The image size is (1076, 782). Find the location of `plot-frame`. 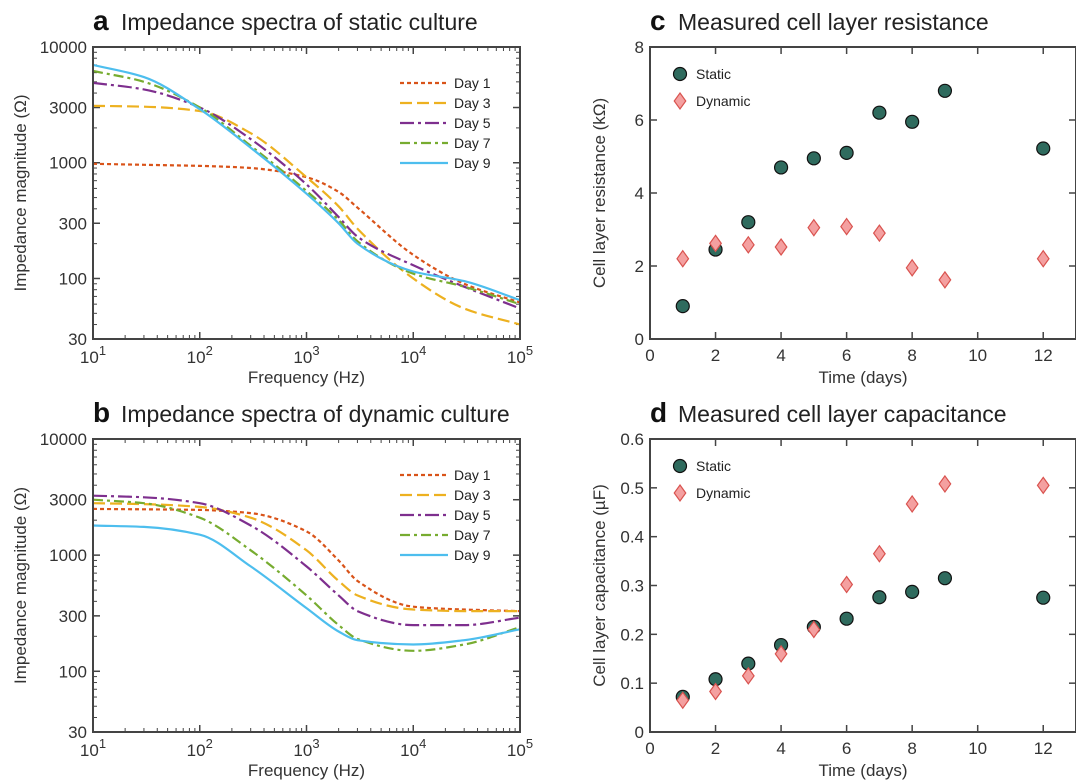

plot-frame is located at coordinates (306, 193).